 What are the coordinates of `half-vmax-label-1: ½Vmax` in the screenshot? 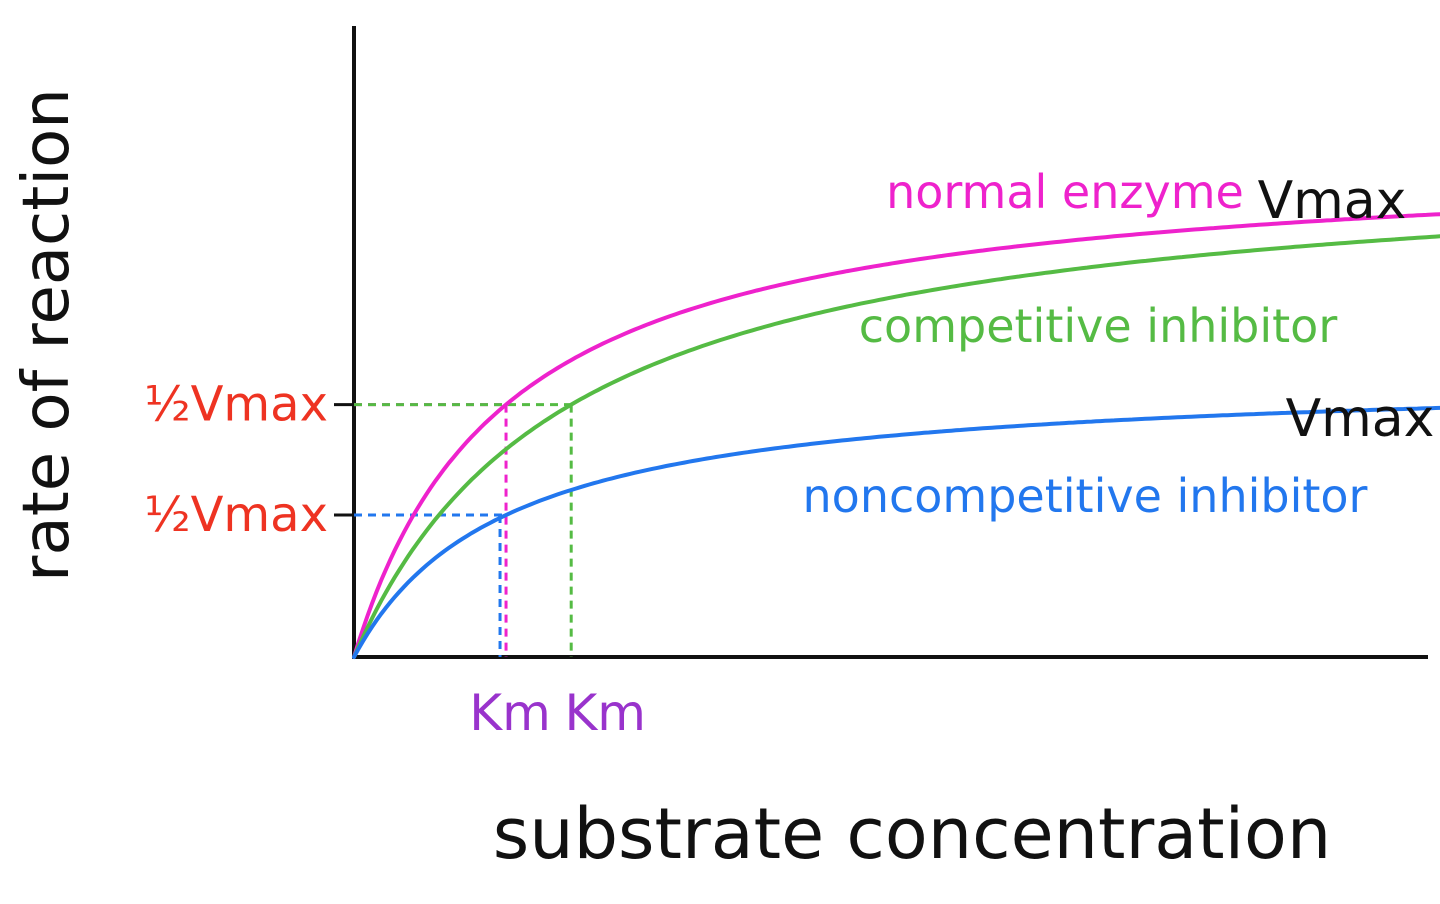 It's located at (236, 405).